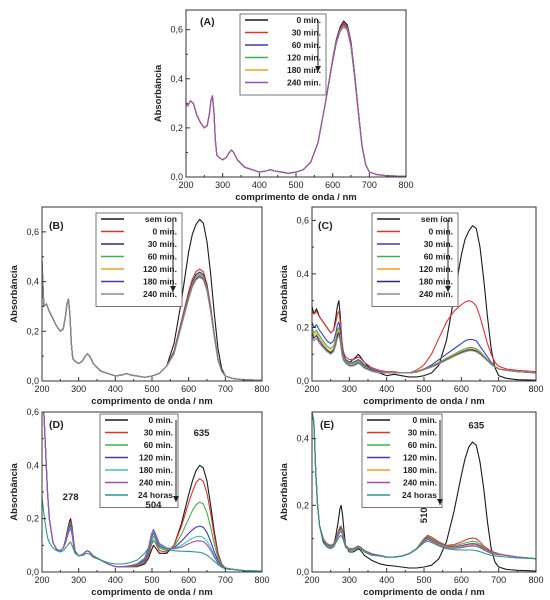 This screenshot has height=600, width=550. I want to click on panel-label: (E), so click(327, 425).